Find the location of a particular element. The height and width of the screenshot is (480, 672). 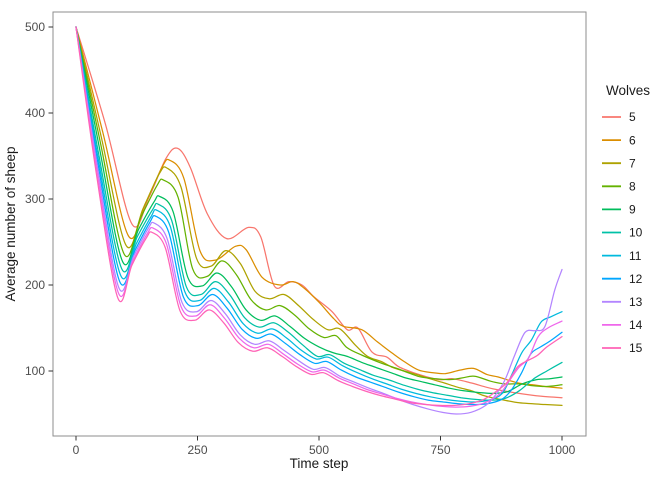

legend-label: 8 is located at coordinates (632, 187).